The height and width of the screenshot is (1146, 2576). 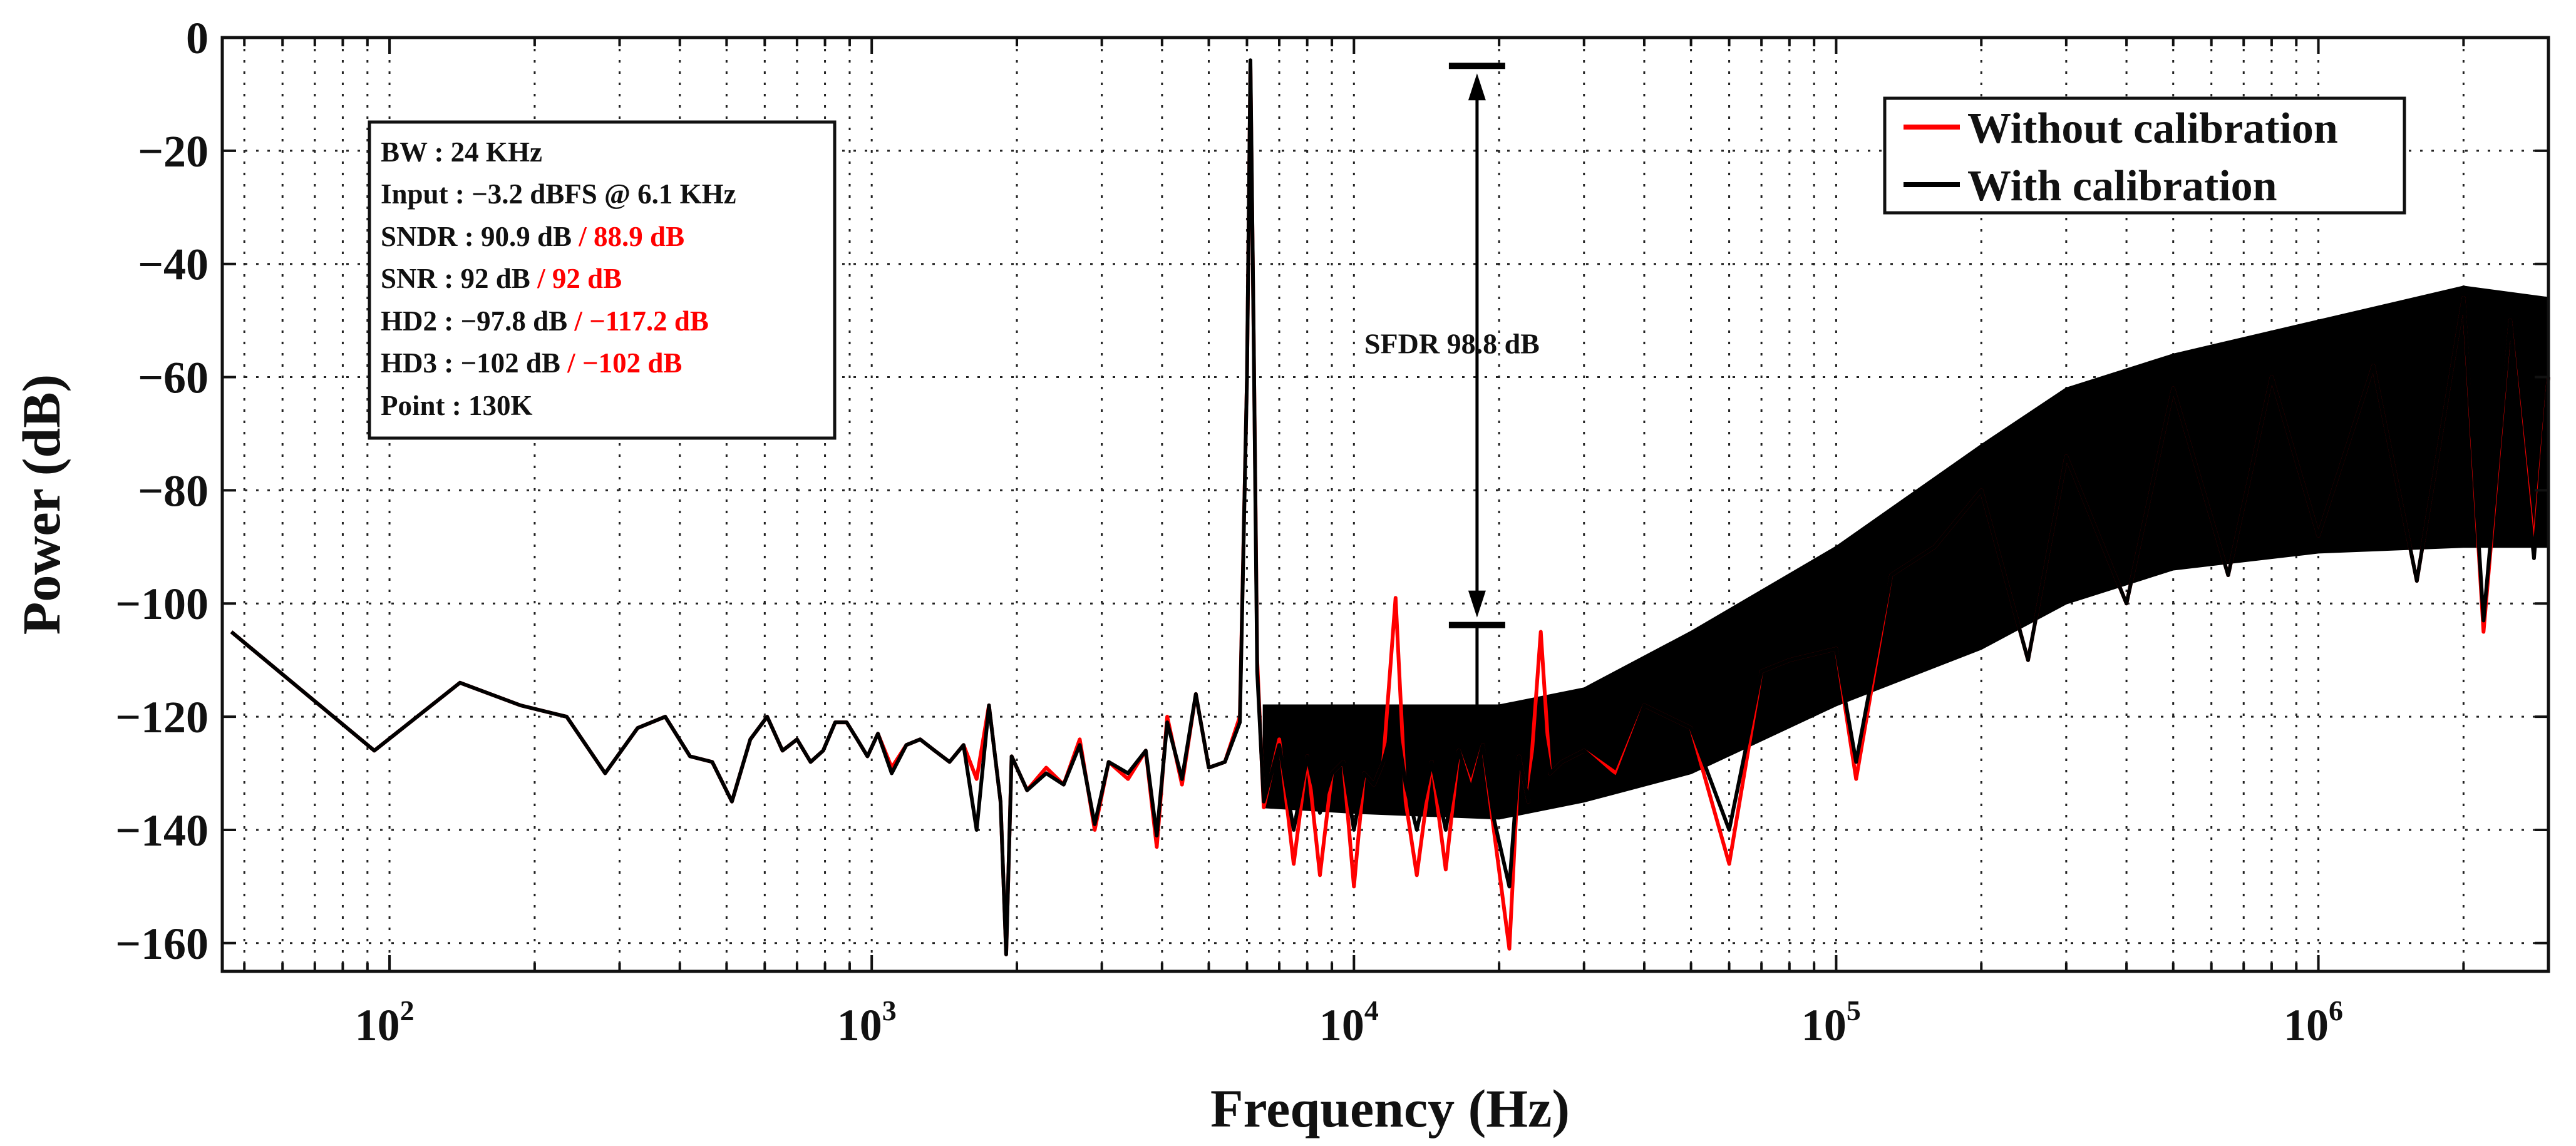 What do you see at coordinates (162, 831) in the screenshot?
I see `y-tick-label: −140` at bounding box center [162, 831].